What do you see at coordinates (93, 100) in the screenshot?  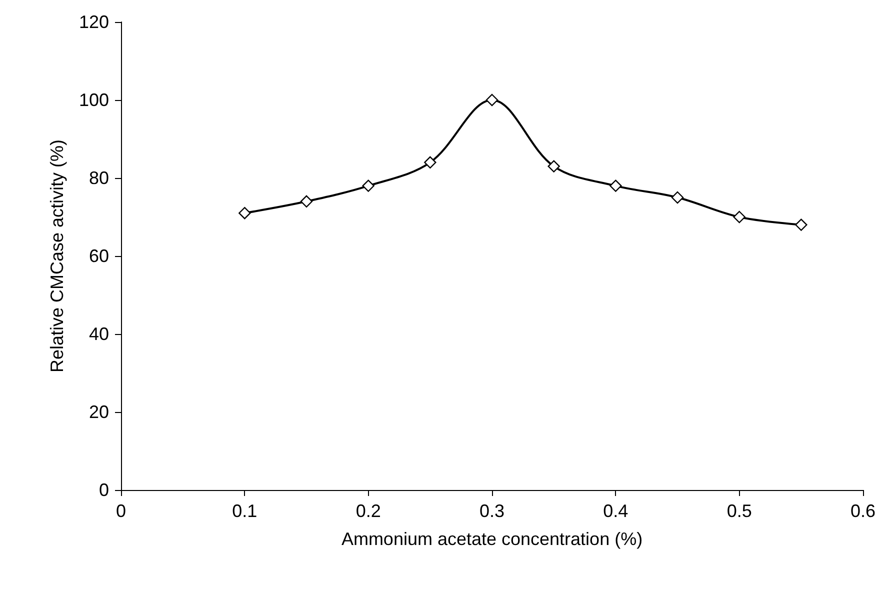 I see `y-tick-label: 100` at bounding box center [93, 100].